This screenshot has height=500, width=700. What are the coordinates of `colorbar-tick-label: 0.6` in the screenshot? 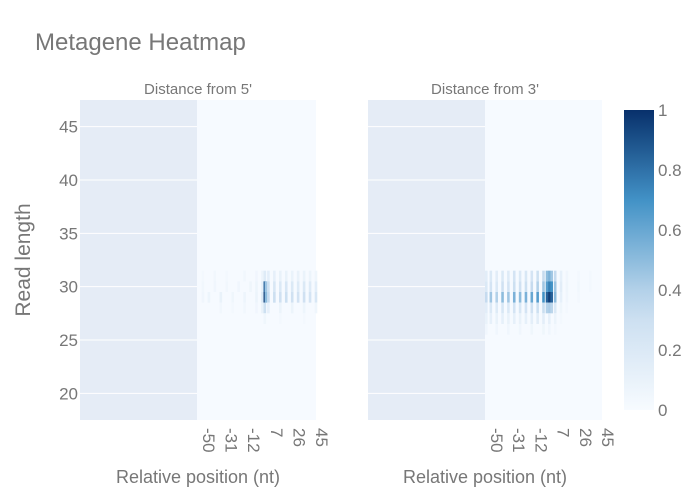 It's located at (670, 230).